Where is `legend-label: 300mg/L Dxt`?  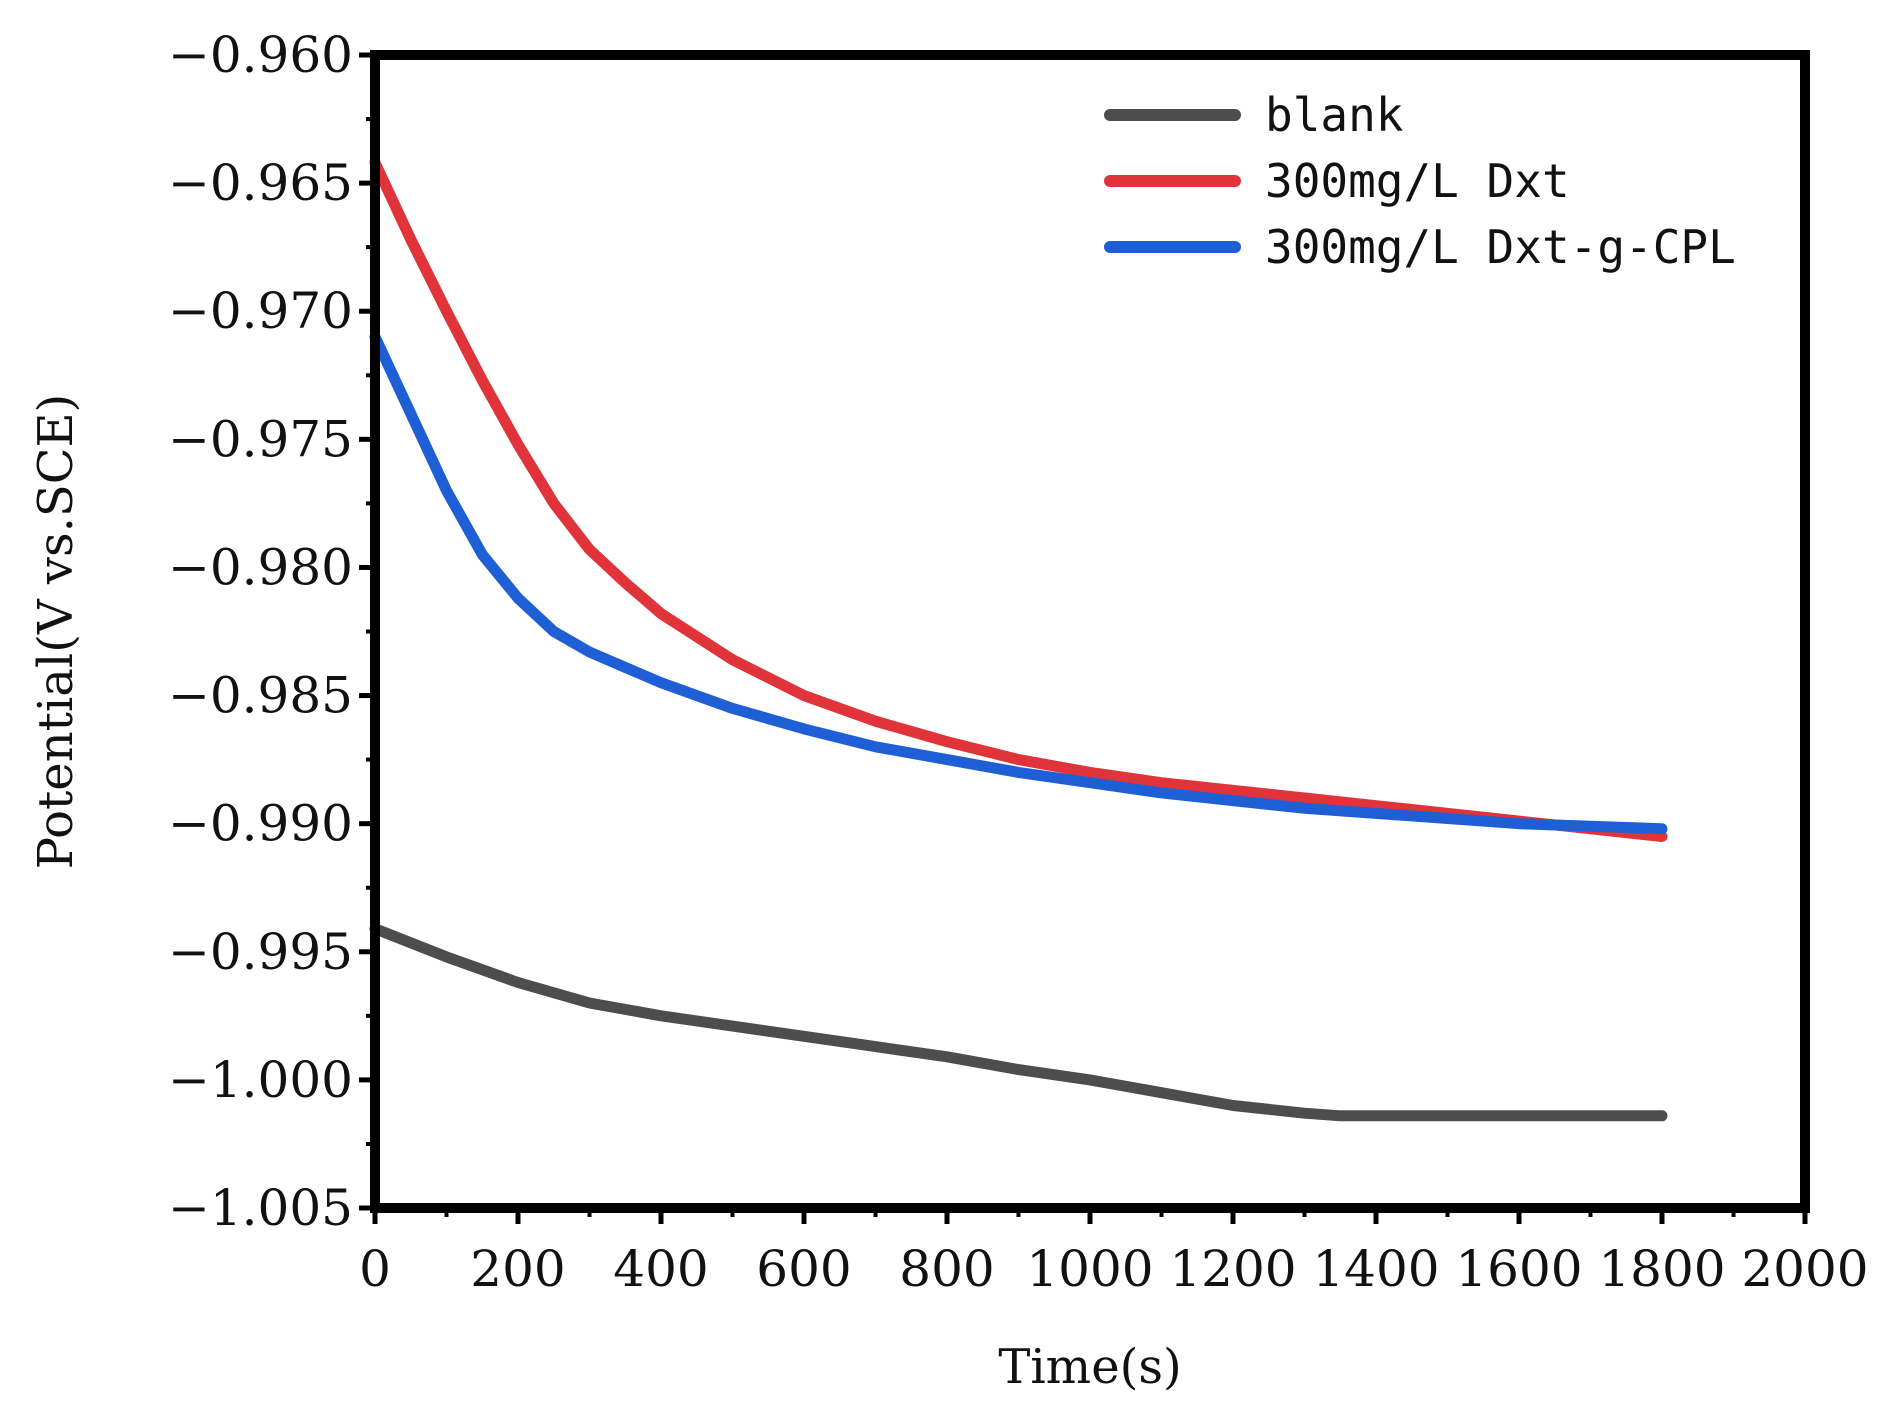
legend-label: 300mg/L Dxt is located at coordinates (1417, 181).